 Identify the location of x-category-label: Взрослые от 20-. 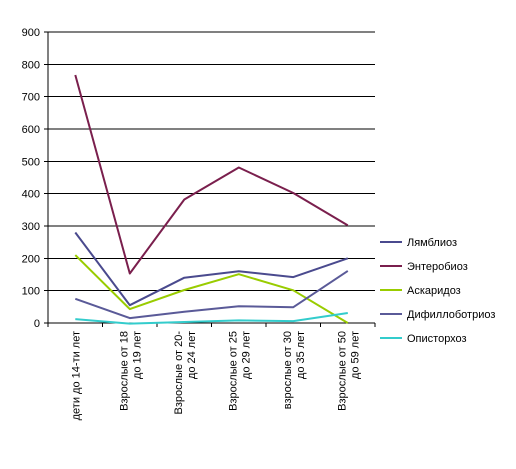
(179, 373).